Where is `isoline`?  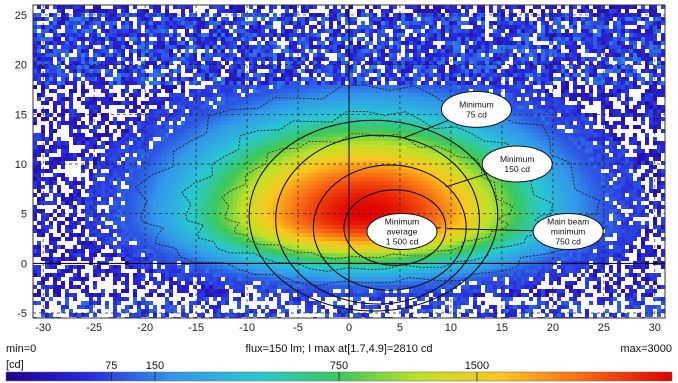 isoline is located at coordinates (367, 196).